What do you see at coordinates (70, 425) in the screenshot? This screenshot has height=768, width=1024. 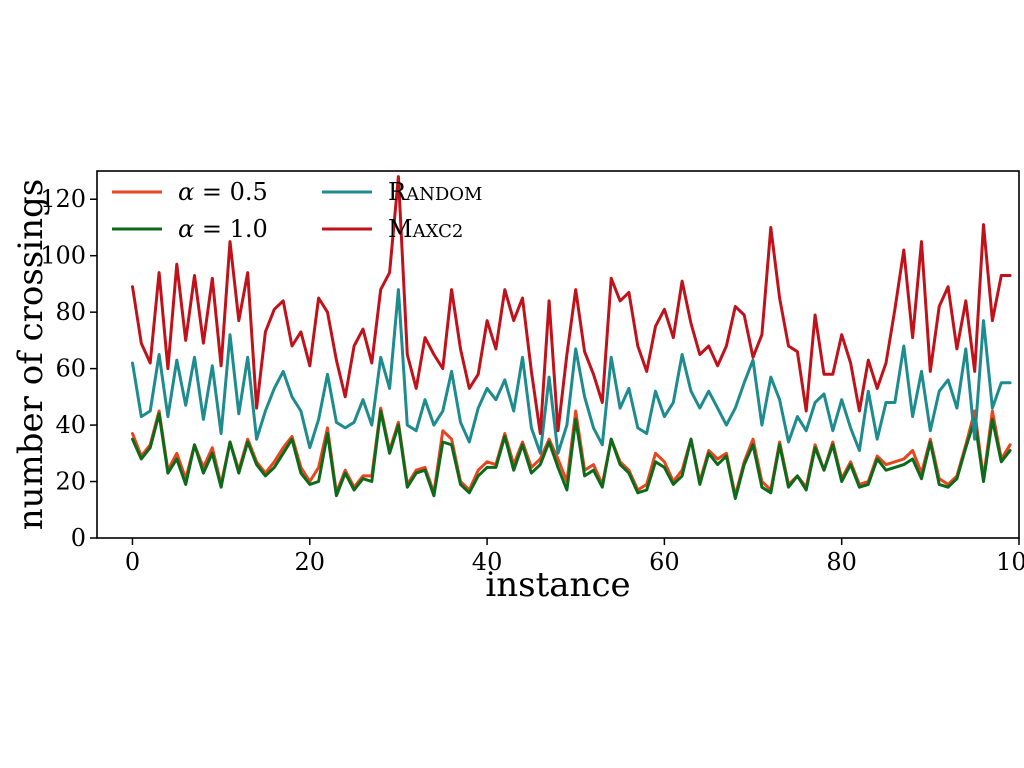 I see `y-tick-label: 40` at bounding box center [70, 425].